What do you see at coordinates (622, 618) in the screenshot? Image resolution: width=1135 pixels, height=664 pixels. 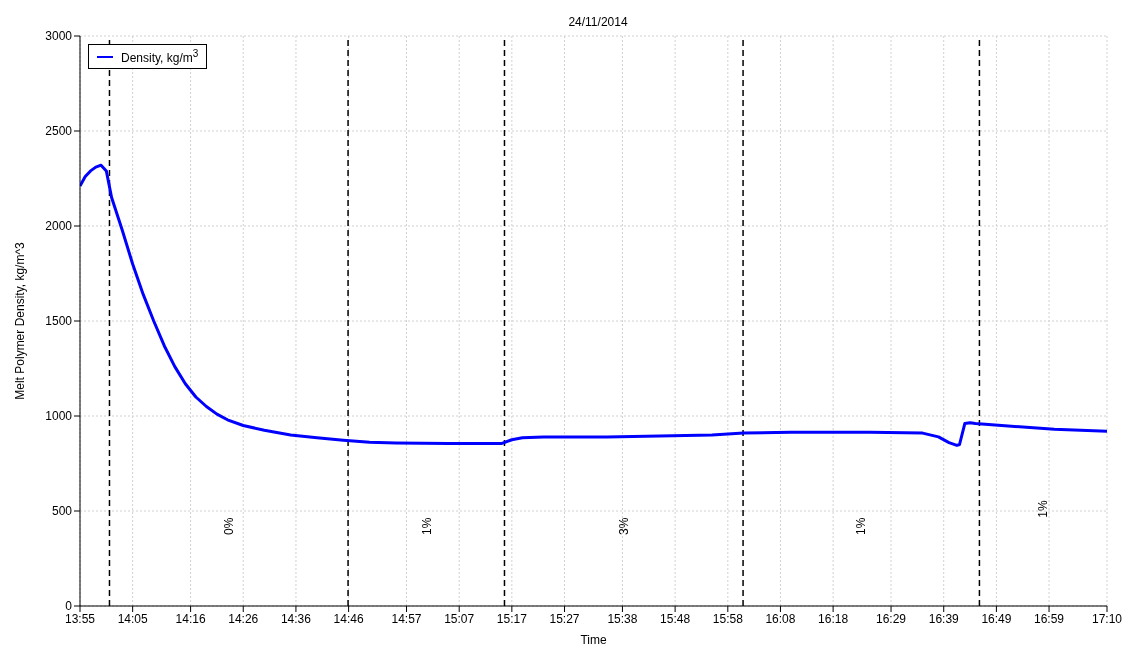 I see `x-tick-label: 15:38` at bounding box center [622, 618].